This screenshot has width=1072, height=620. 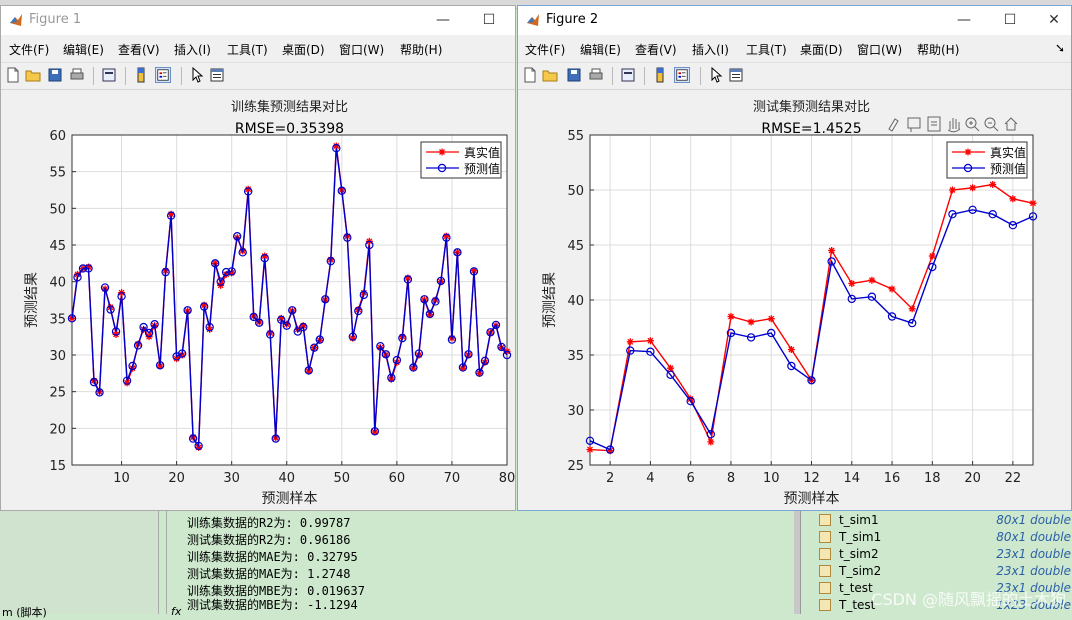 I want to click on workspace-variable: T_test 1x23 double, so click(x=945, y=605).